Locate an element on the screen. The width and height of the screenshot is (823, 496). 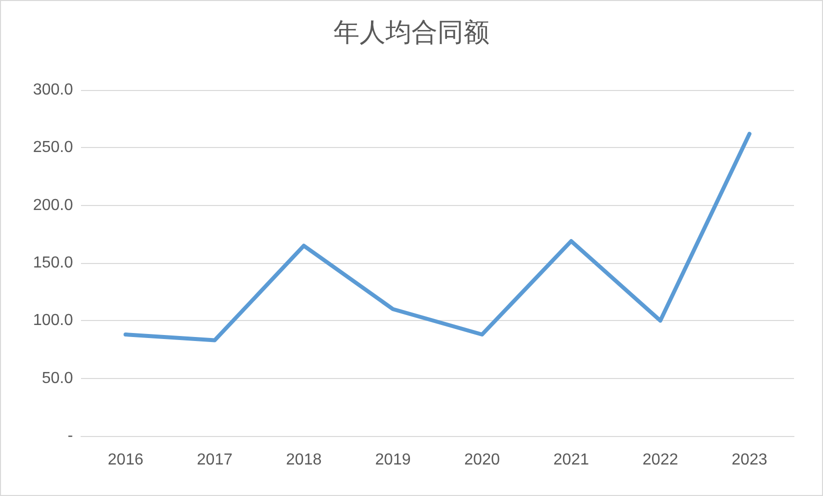
x-tick-label: 2023 is located at coordinates (750, 460).